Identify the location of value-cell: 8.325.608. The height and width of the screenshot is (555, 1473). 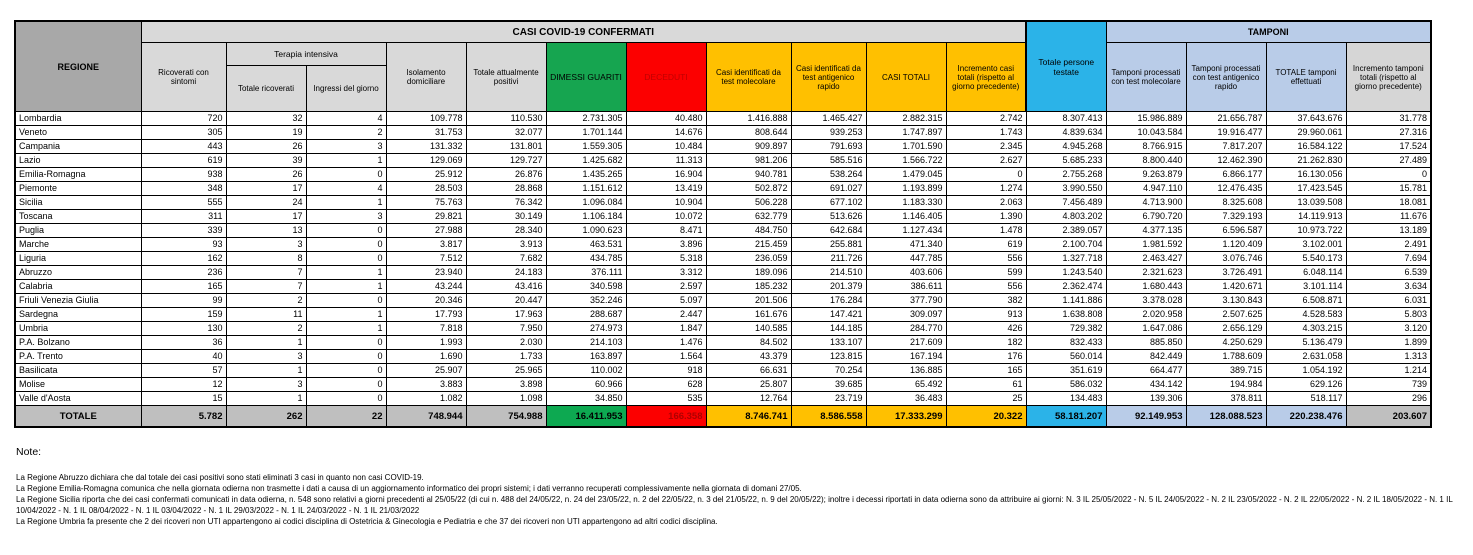
(1226, 202).